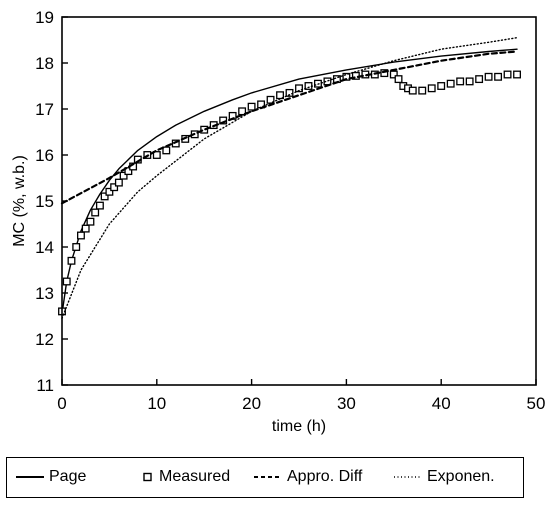  I want to click on legend-item-exponen: Exponen., so click(444, 477).